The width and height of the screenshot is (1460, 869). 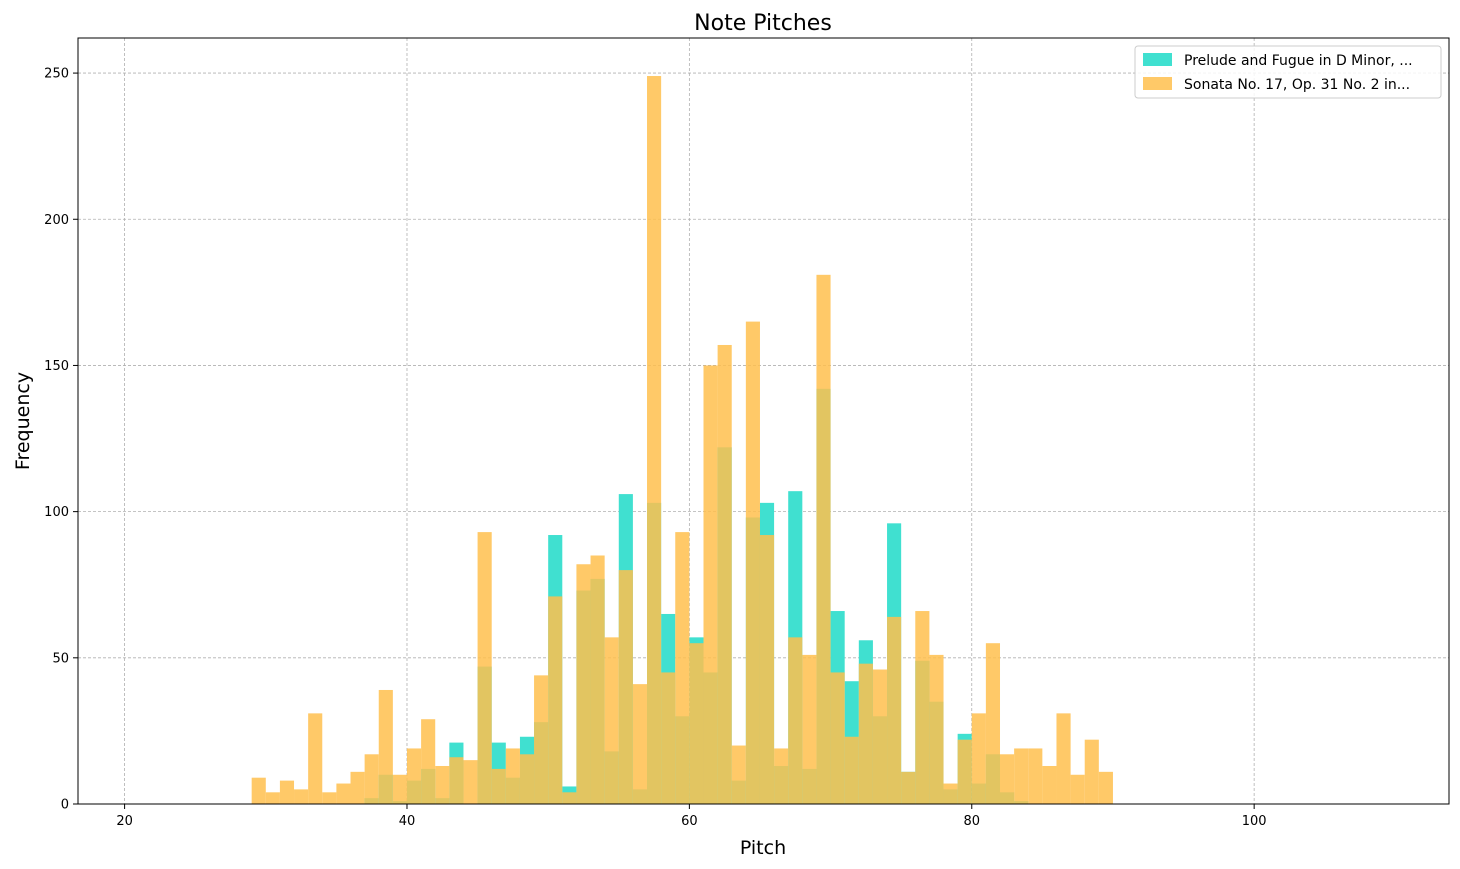 What do you see at coordinates (23, 421) in the screenshot?
I see `y-axis-label: Frequency` at bounding box center [23, 421].